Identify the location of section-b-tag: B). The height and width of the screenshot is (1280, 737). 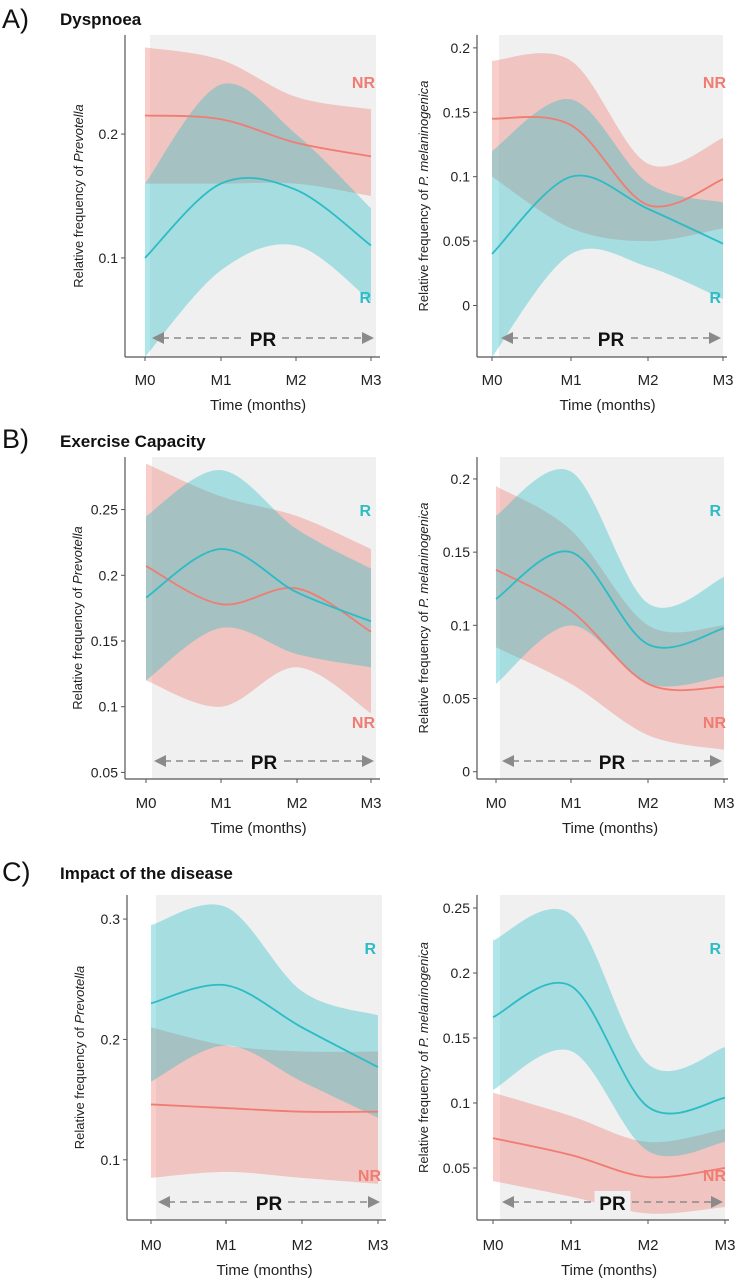
(15, 439).